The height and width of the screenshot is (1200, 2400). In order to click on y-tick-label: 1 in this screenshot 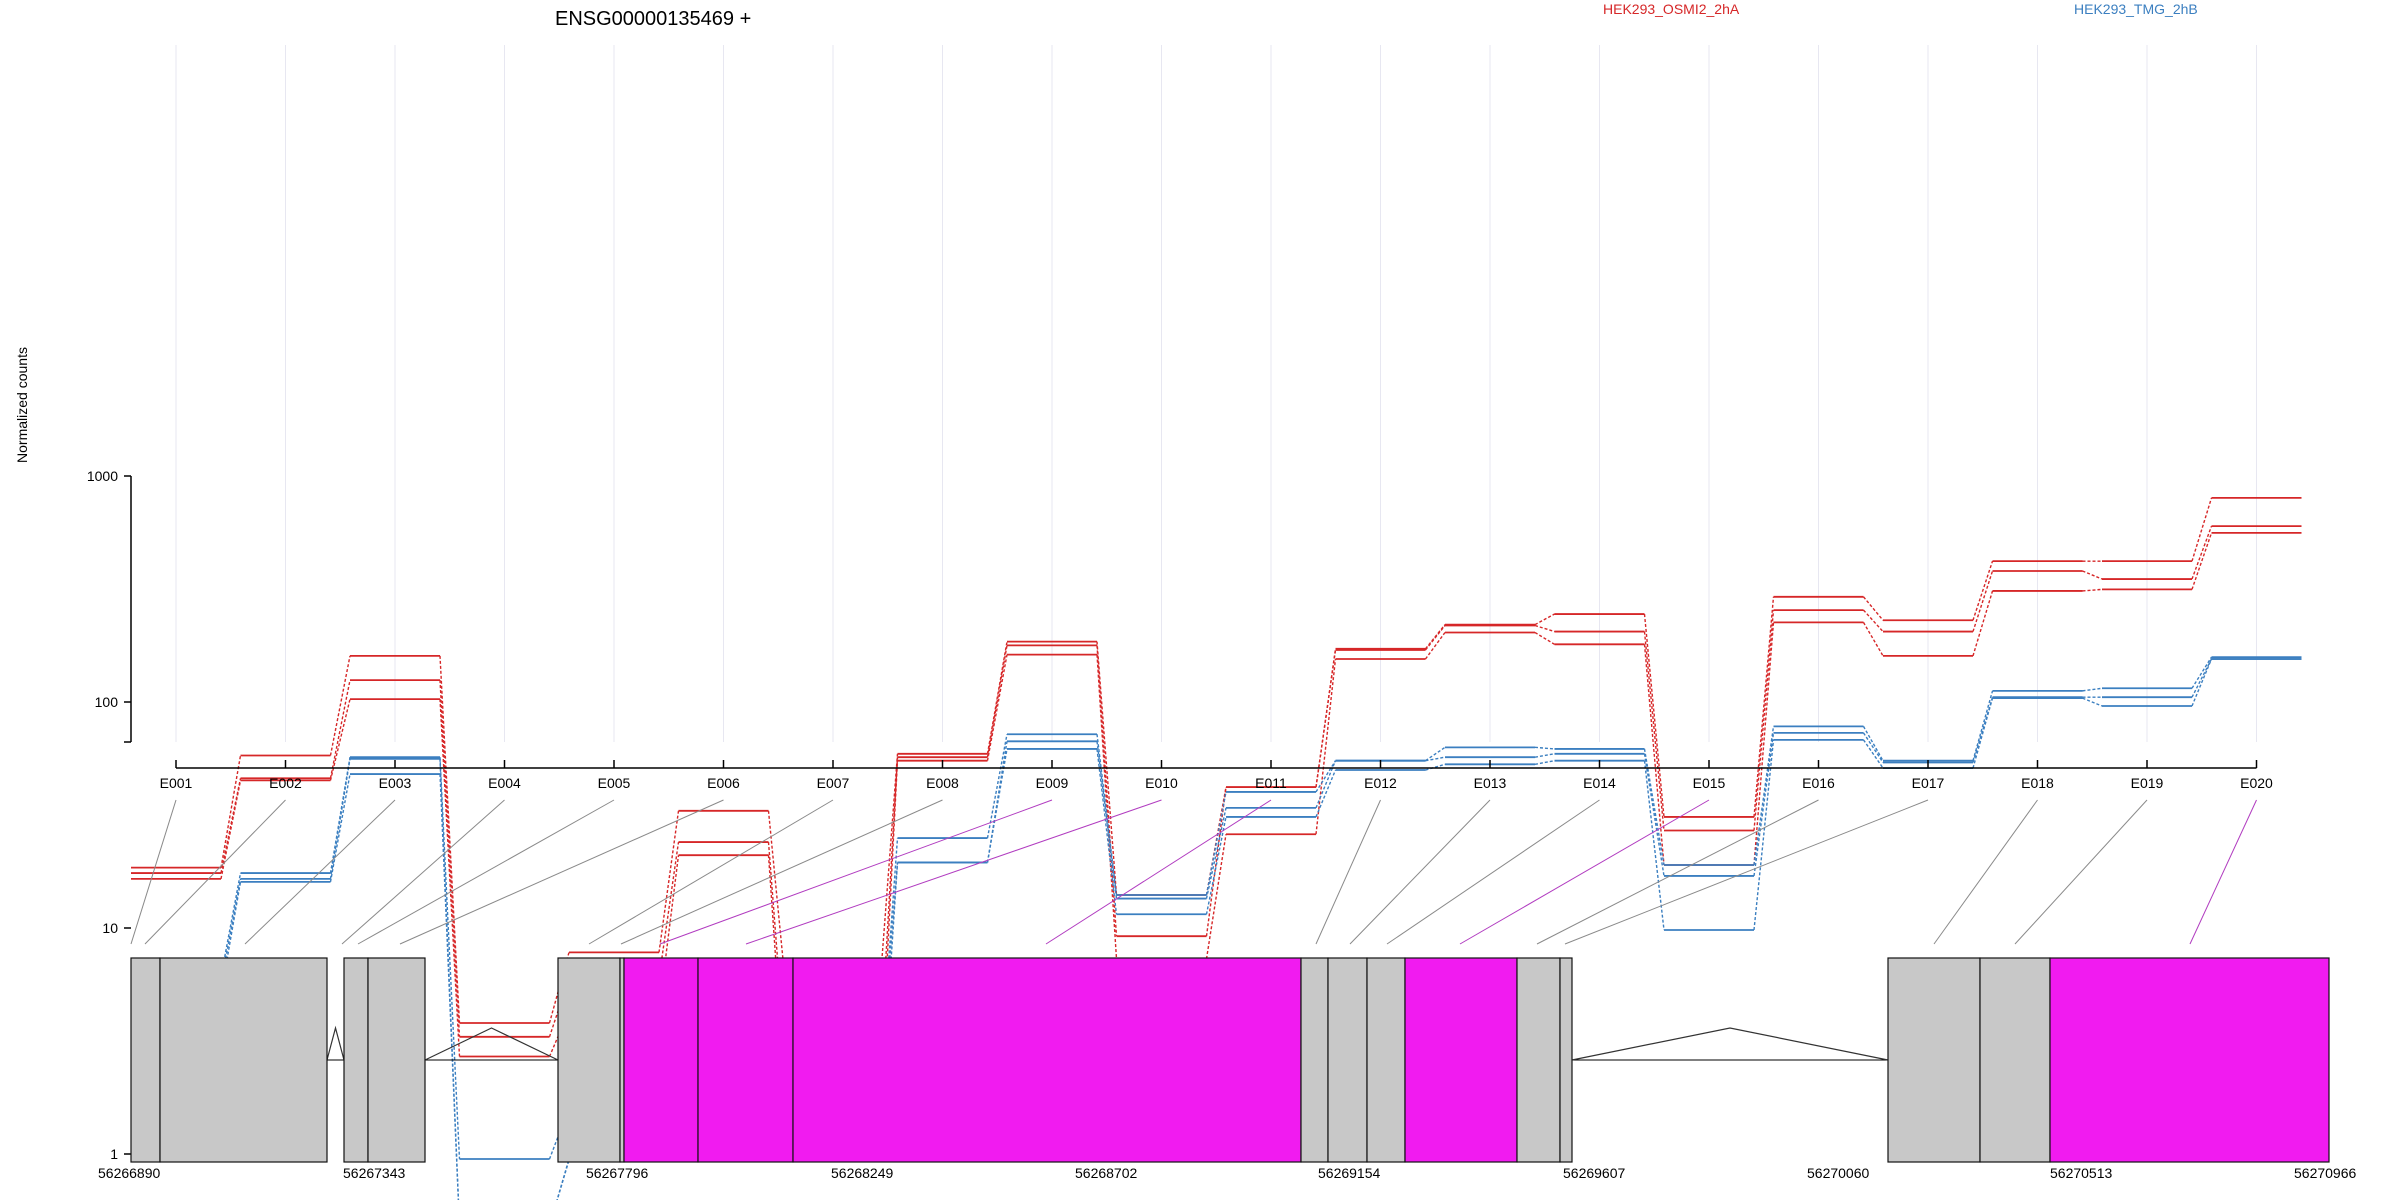, I will do `click(114, 1154)`.